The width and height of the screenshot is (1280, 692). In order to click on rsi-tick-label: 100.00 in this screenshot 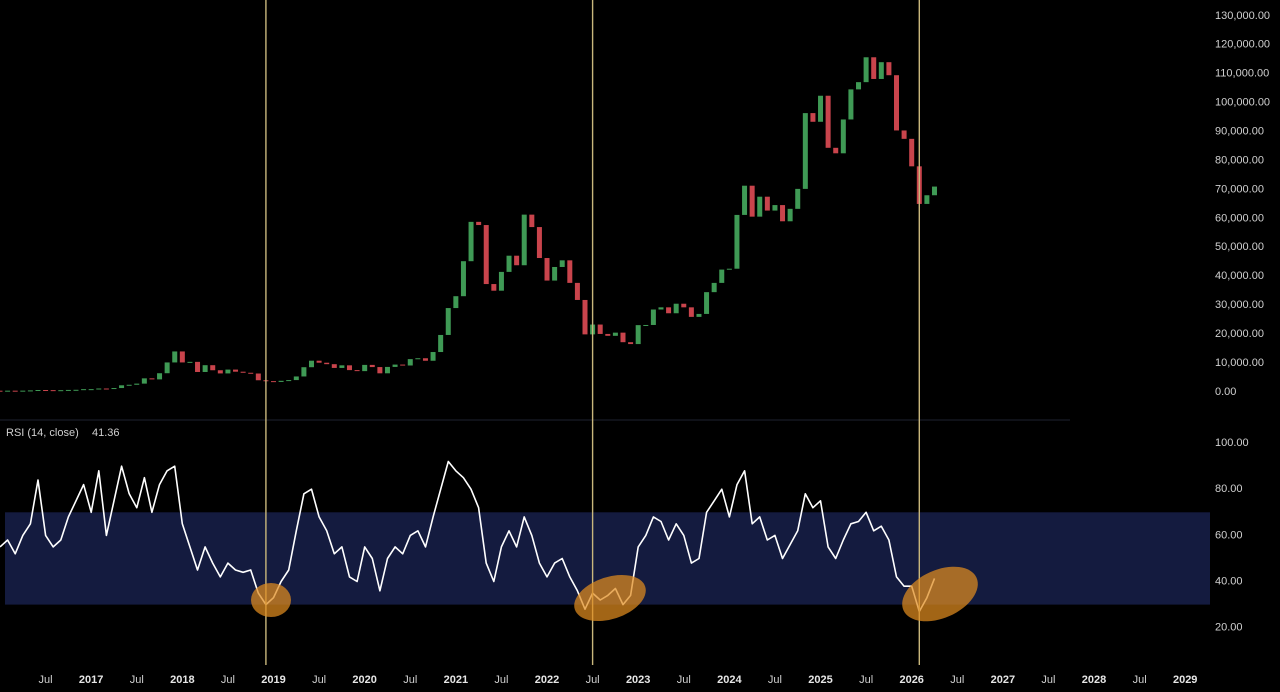, I will do `click(1232, 443)`.